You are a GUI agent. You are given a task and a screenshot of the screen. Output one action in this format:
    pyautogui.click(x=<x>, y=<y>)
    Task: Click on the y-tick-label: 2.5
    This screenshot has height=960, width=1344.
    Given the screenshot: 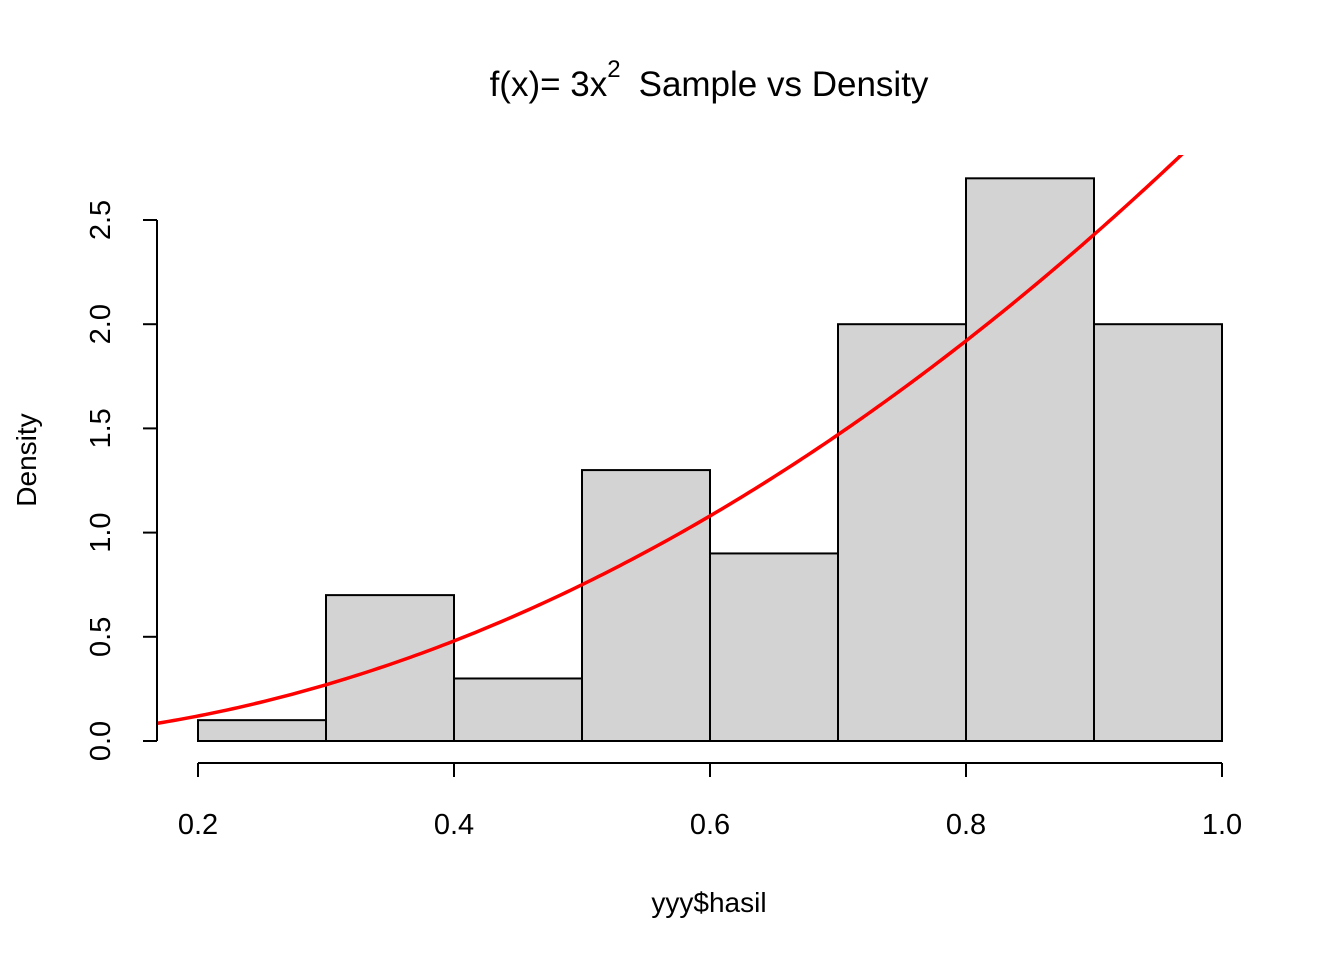 What is the action you would take?
    pyautogui.click(x=101, y=220)
    